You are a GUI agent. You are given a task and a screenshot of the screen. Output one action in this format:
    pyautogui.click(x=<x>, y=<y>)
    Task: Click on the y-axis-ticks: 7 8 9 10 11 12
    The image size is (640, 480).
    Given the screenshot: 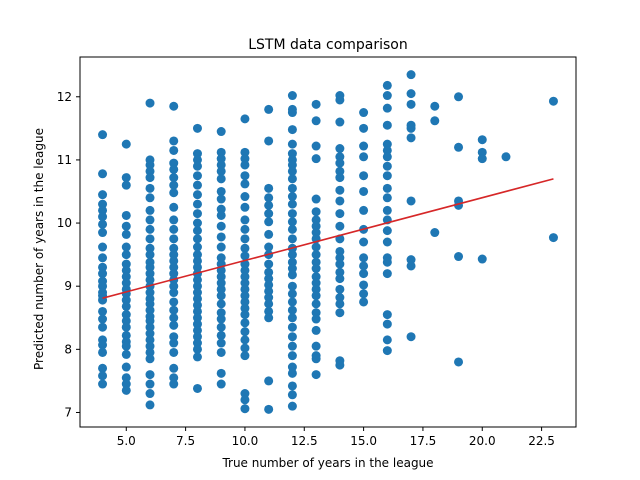 What is the action you would take?
    pyautogui.click(x=68, y=254)
    